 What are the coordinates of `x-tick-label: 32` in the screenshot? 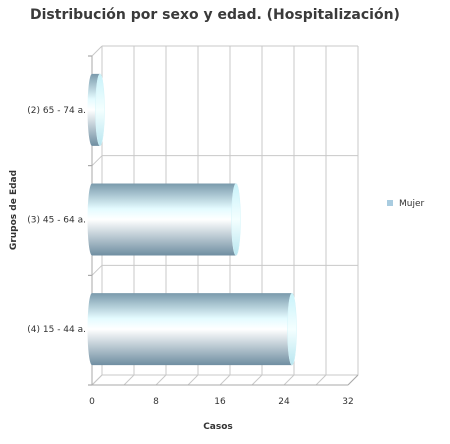 It's located at (347, 402).